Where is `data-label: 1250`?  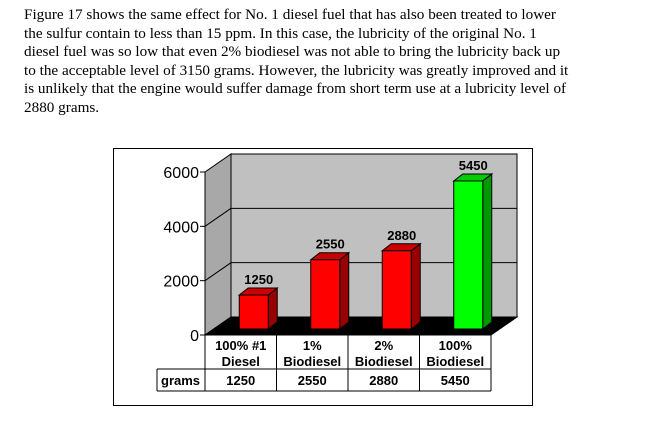 data-label: 1250 is located at coordinates (258, 279).